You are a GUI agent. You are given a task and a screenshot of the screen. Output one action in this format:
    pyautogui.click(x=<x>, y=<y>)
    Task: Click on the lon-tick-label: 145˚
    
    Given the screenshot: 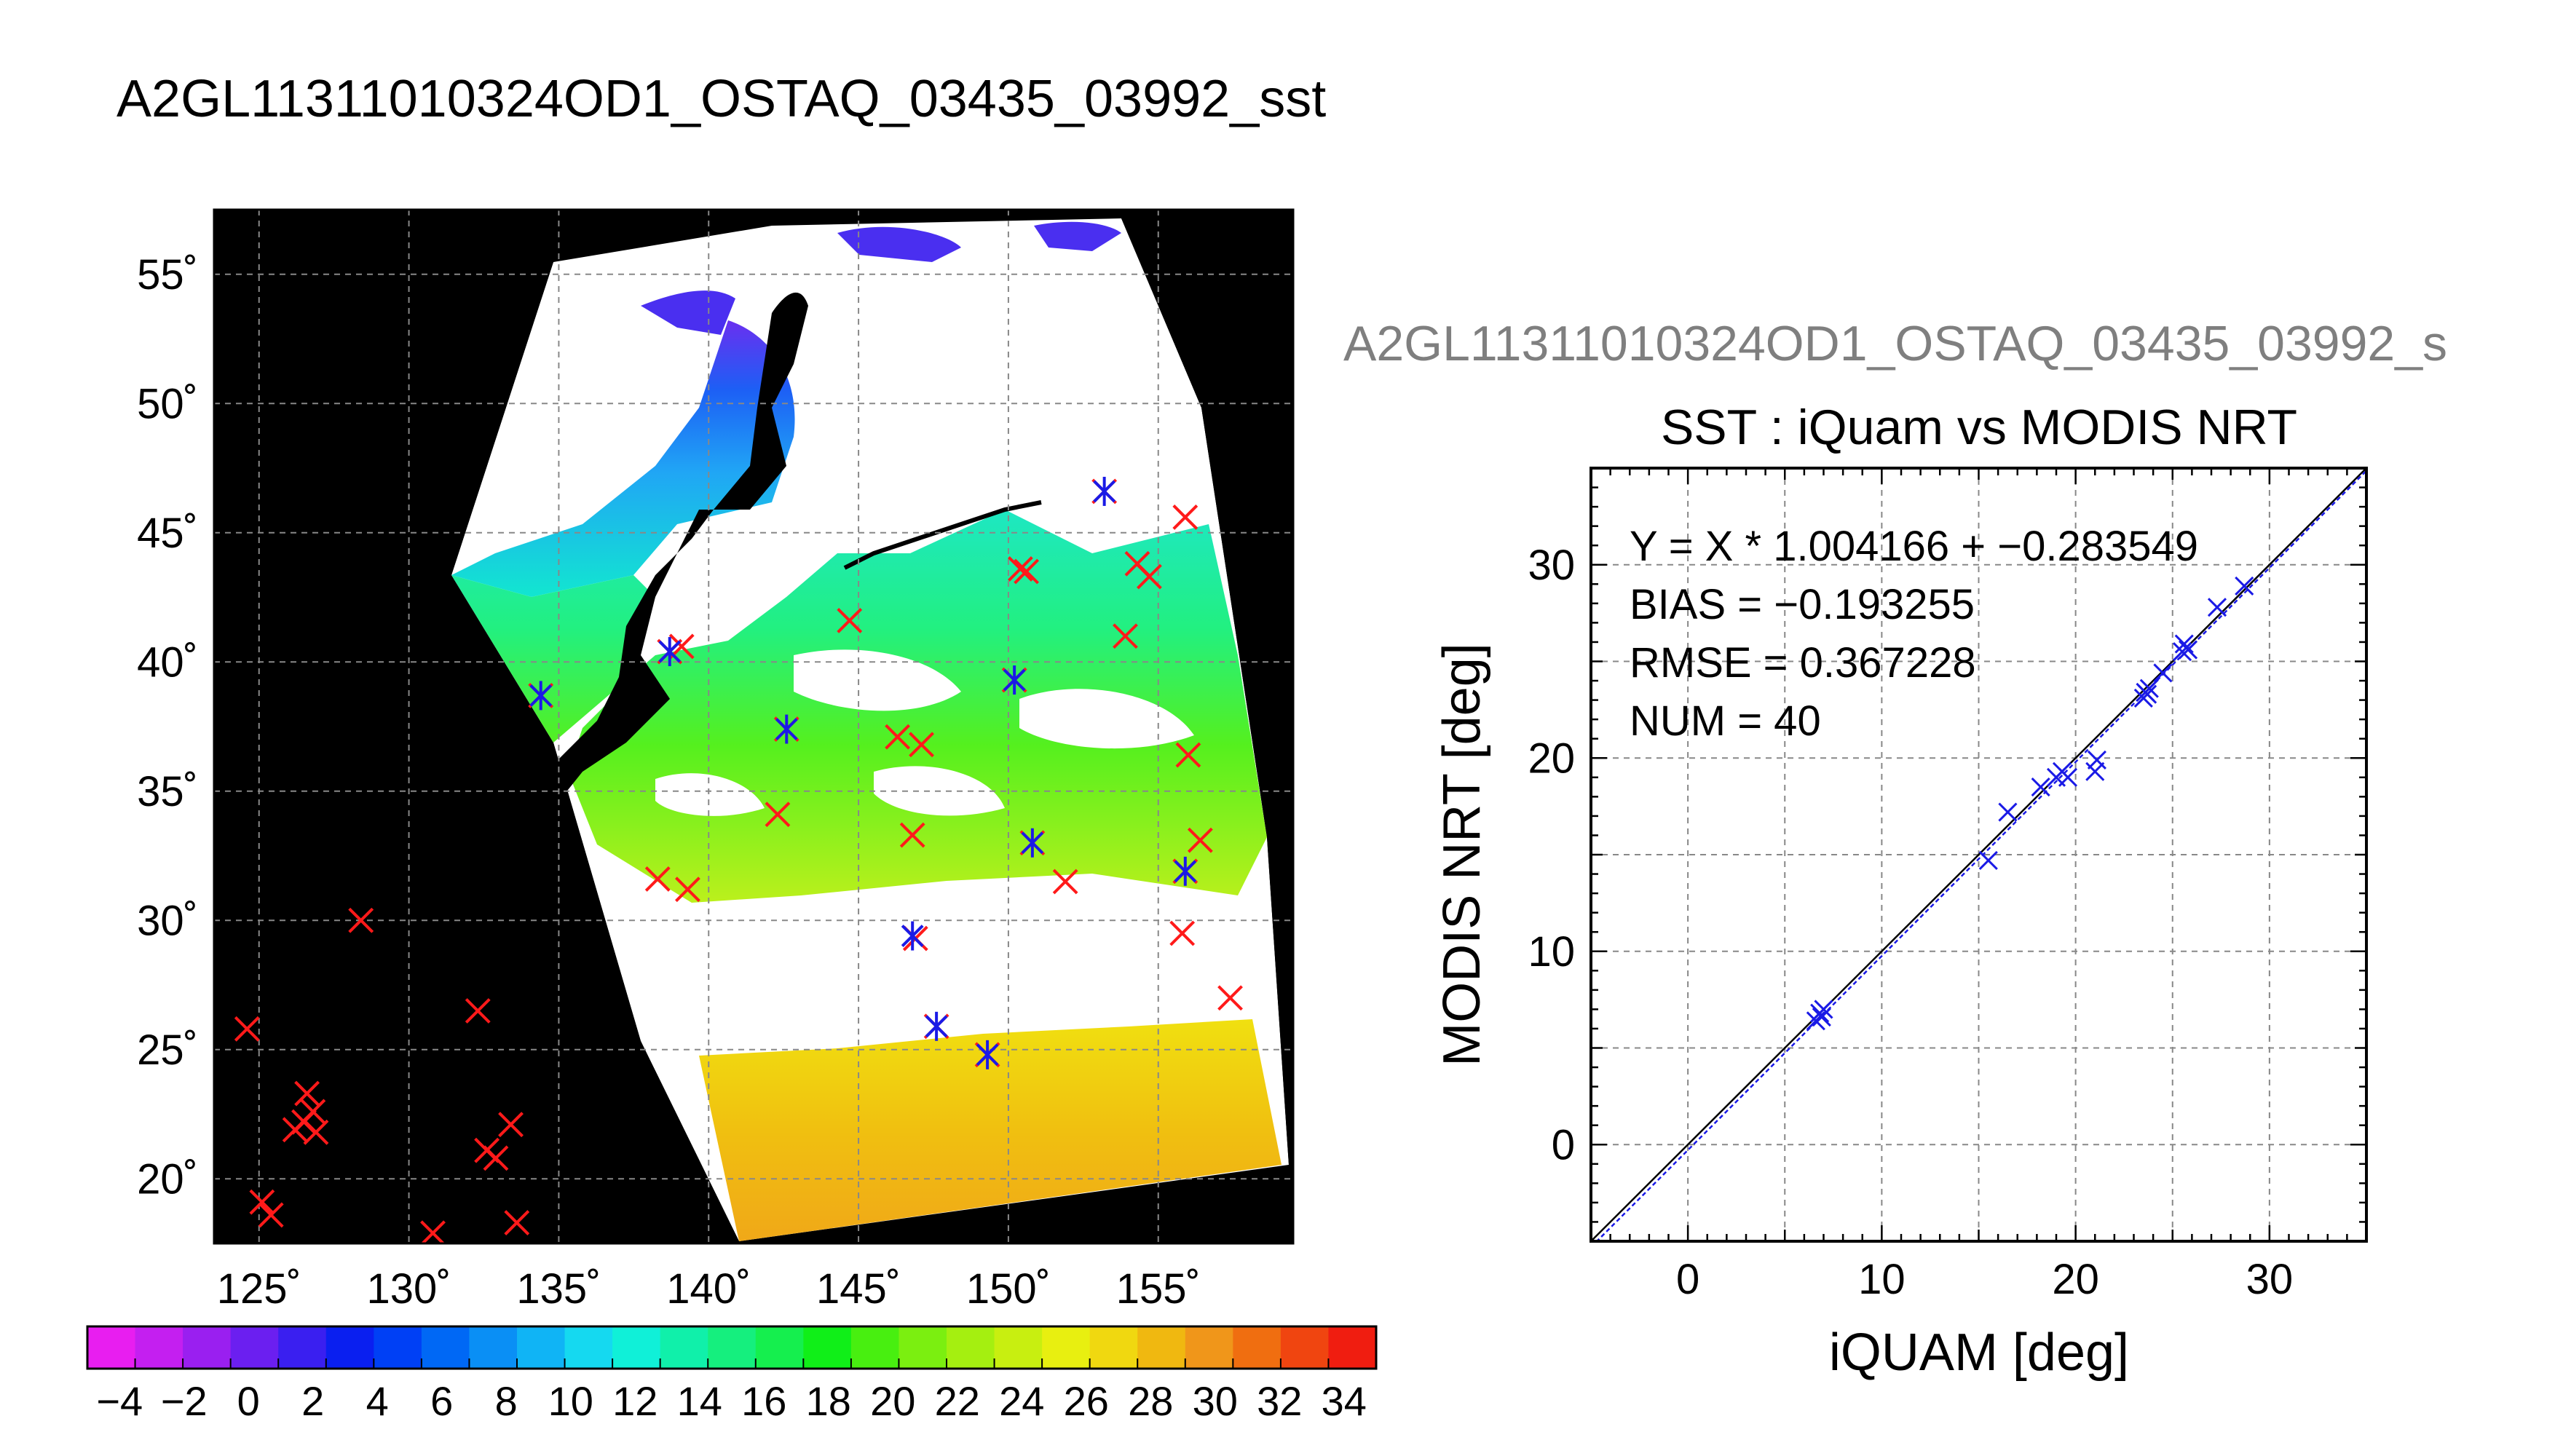 What is the action you would take?
    pyautogui.click(x=858, y=1289)
    